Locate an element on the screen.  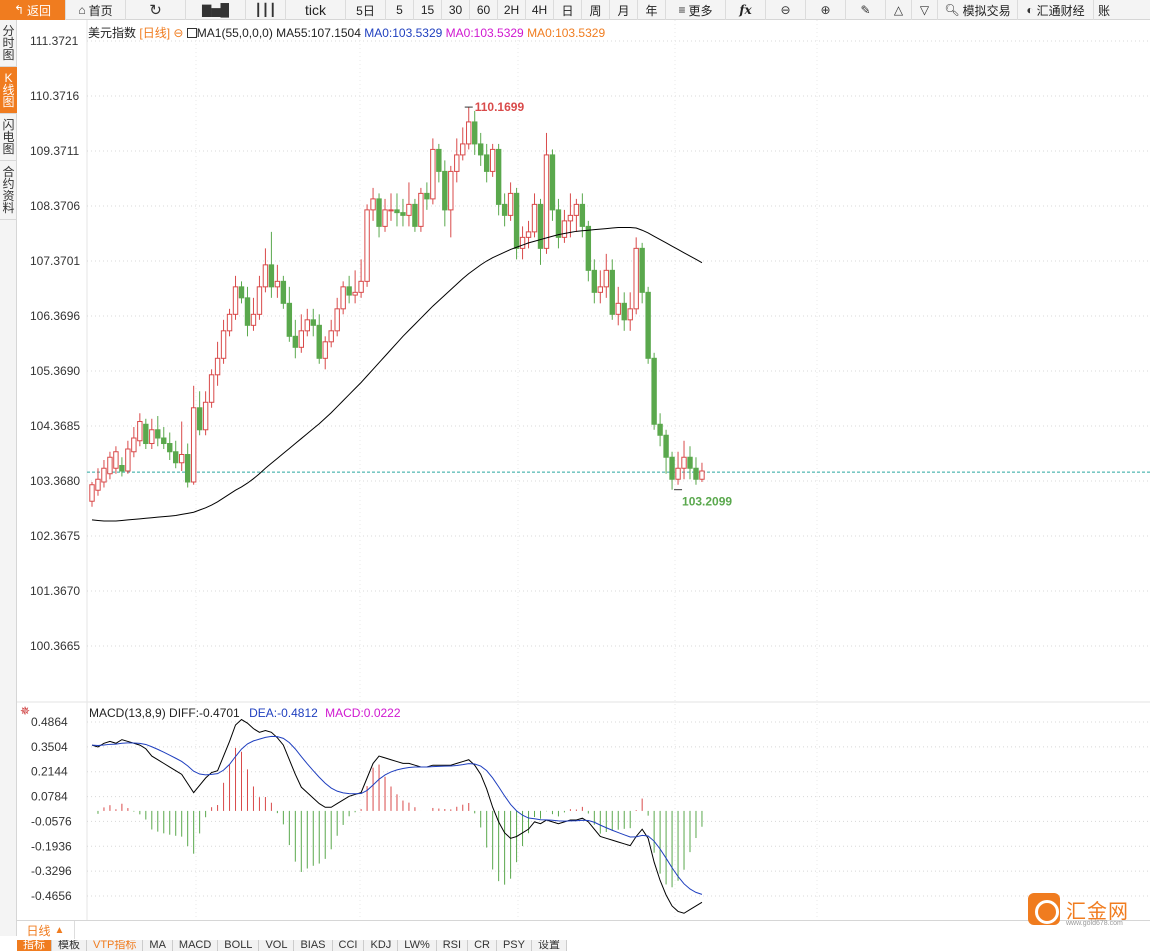
fx-icon: fx is located at coordinates (745, 10).